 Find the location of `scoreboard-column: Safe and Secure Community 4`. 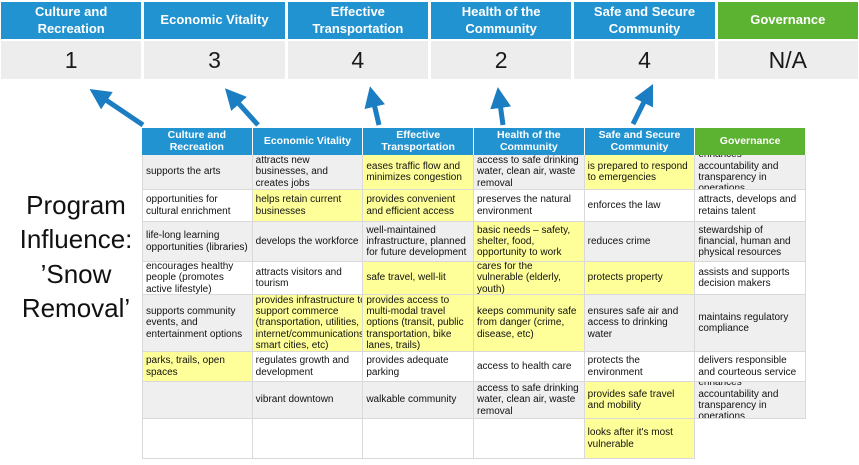

scoreboard-column: Safe and Secure Community 4 is located at coordinates (644, 40).